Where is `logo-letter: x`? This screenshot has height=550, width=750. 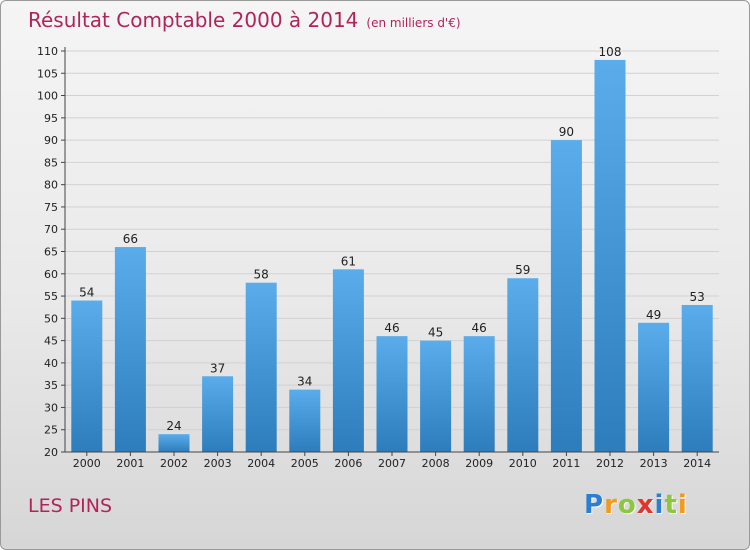
logo-letter: x is located at coordinates (645, 505).